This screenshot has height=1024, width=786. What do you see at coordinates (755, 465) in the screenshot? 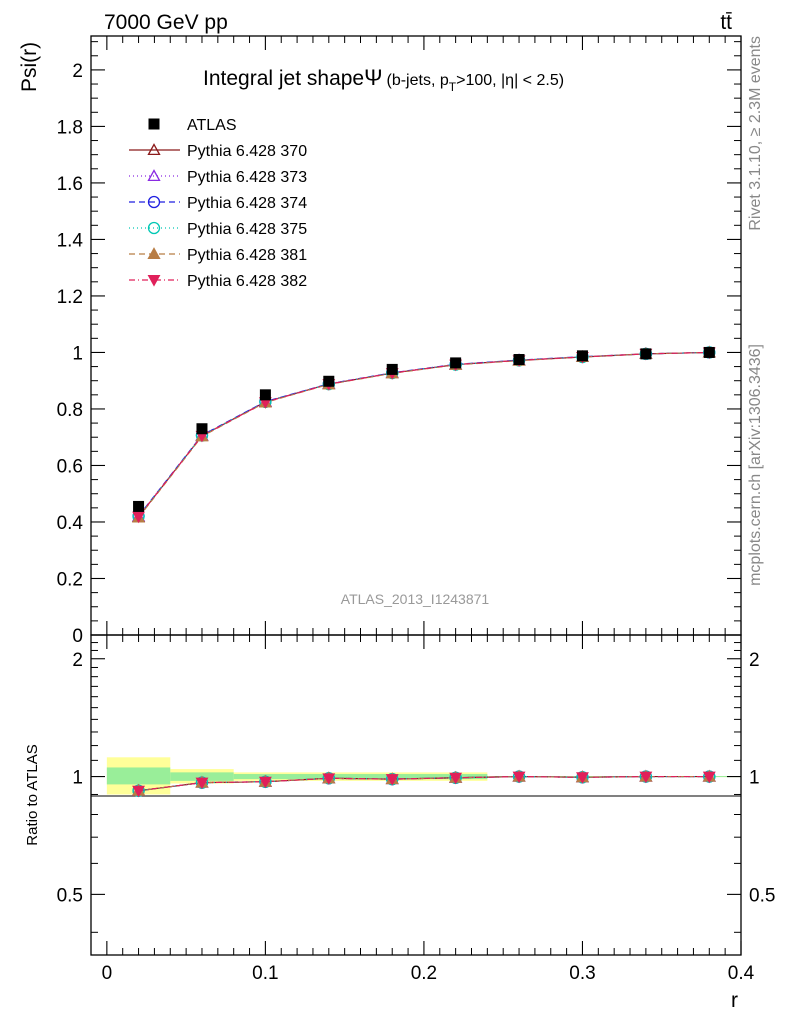
I see `mcplots-side-label: mcplots.cern.ch [arXiv:1306.3436]` at bounding box center [755, 465].